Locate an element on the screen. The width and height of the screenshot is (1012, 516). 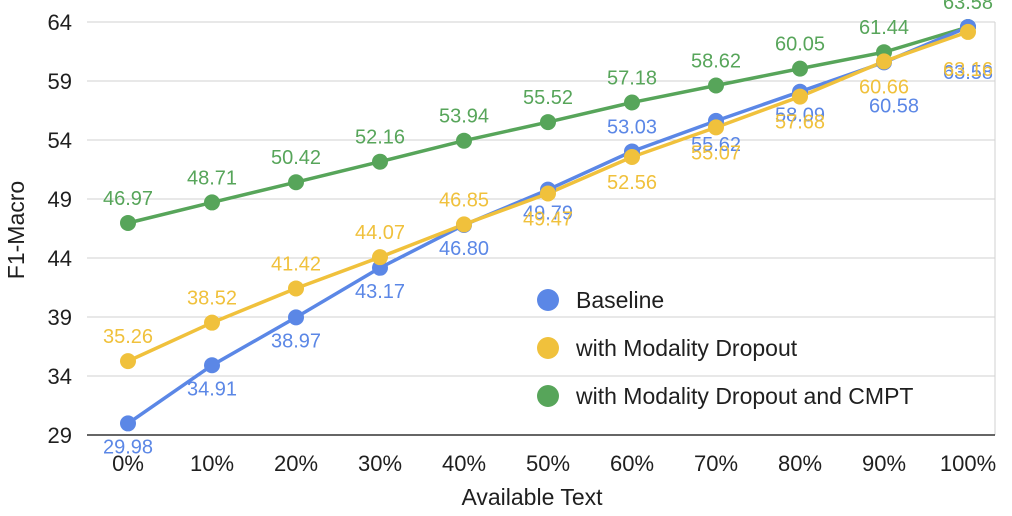
x-tick-label: 90% is located at coordinates (884, 463).